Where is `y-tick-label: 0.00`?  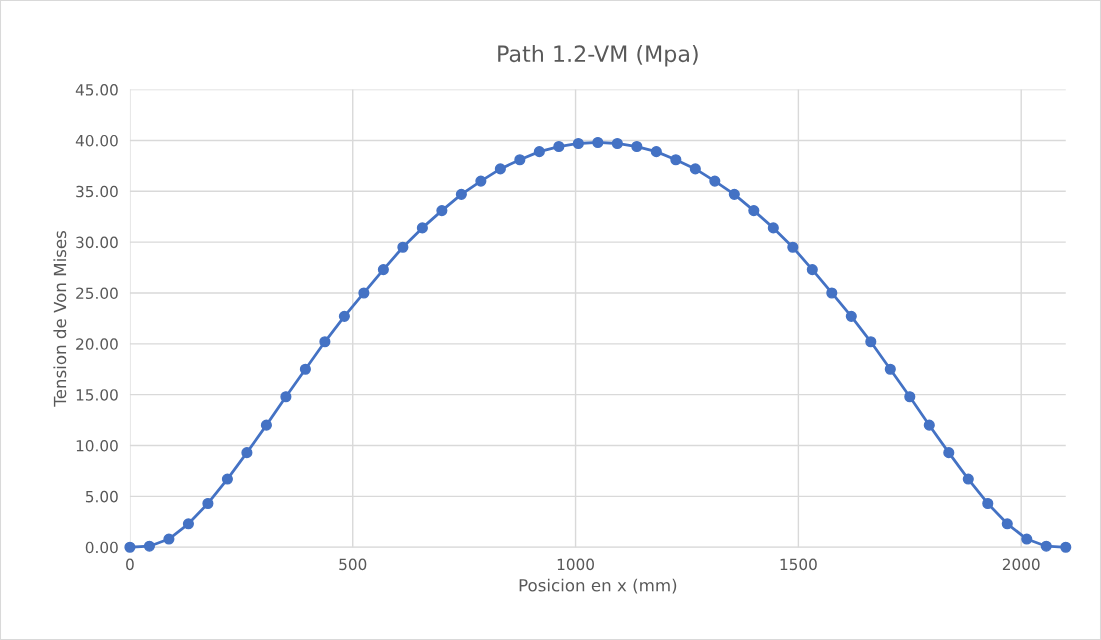 y-tick-label: 0.00 is located at coordinates (101, 547).